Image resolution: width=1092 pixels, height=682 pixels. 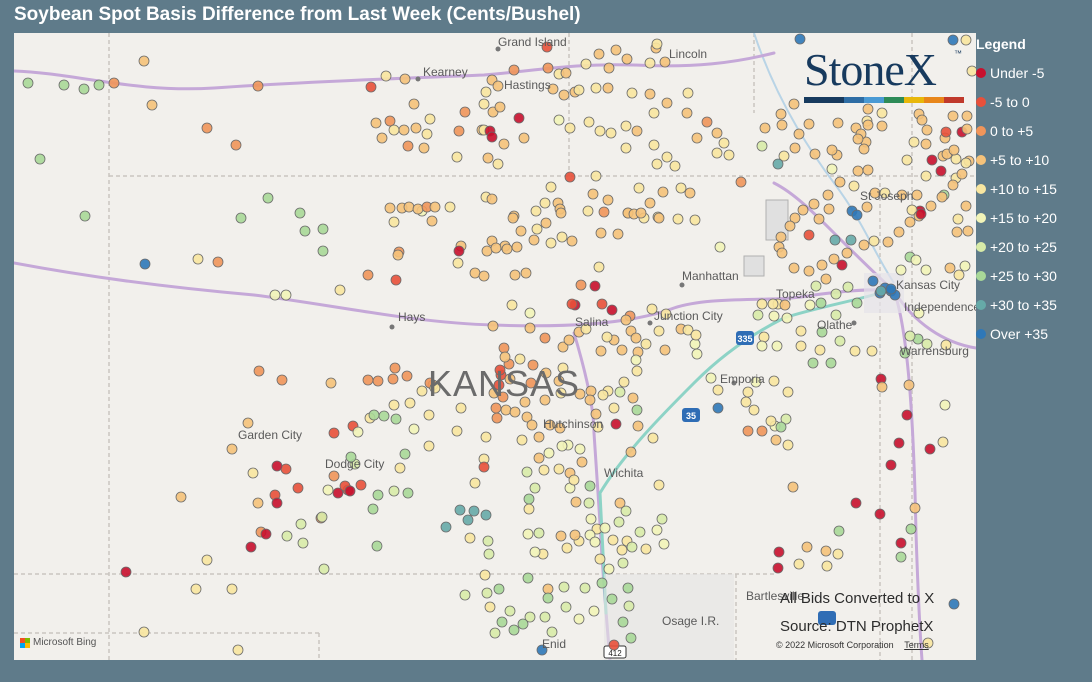 I want to click on legend-item: 0 to +5, so click(x=1034, y=130).